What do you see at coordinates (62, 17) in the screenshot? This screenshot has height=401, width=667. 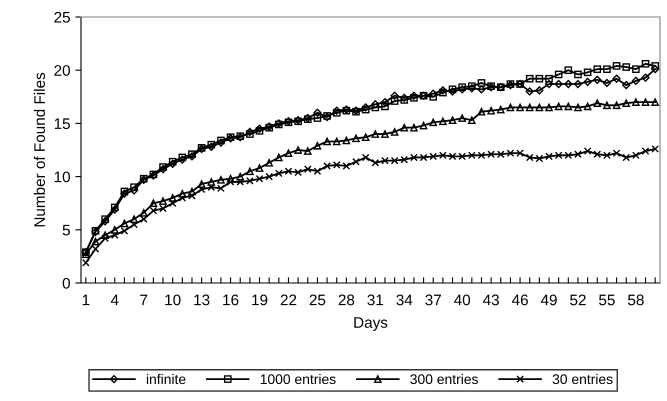 I see `y-tick-label: 25` at bounding box center [62, 17].